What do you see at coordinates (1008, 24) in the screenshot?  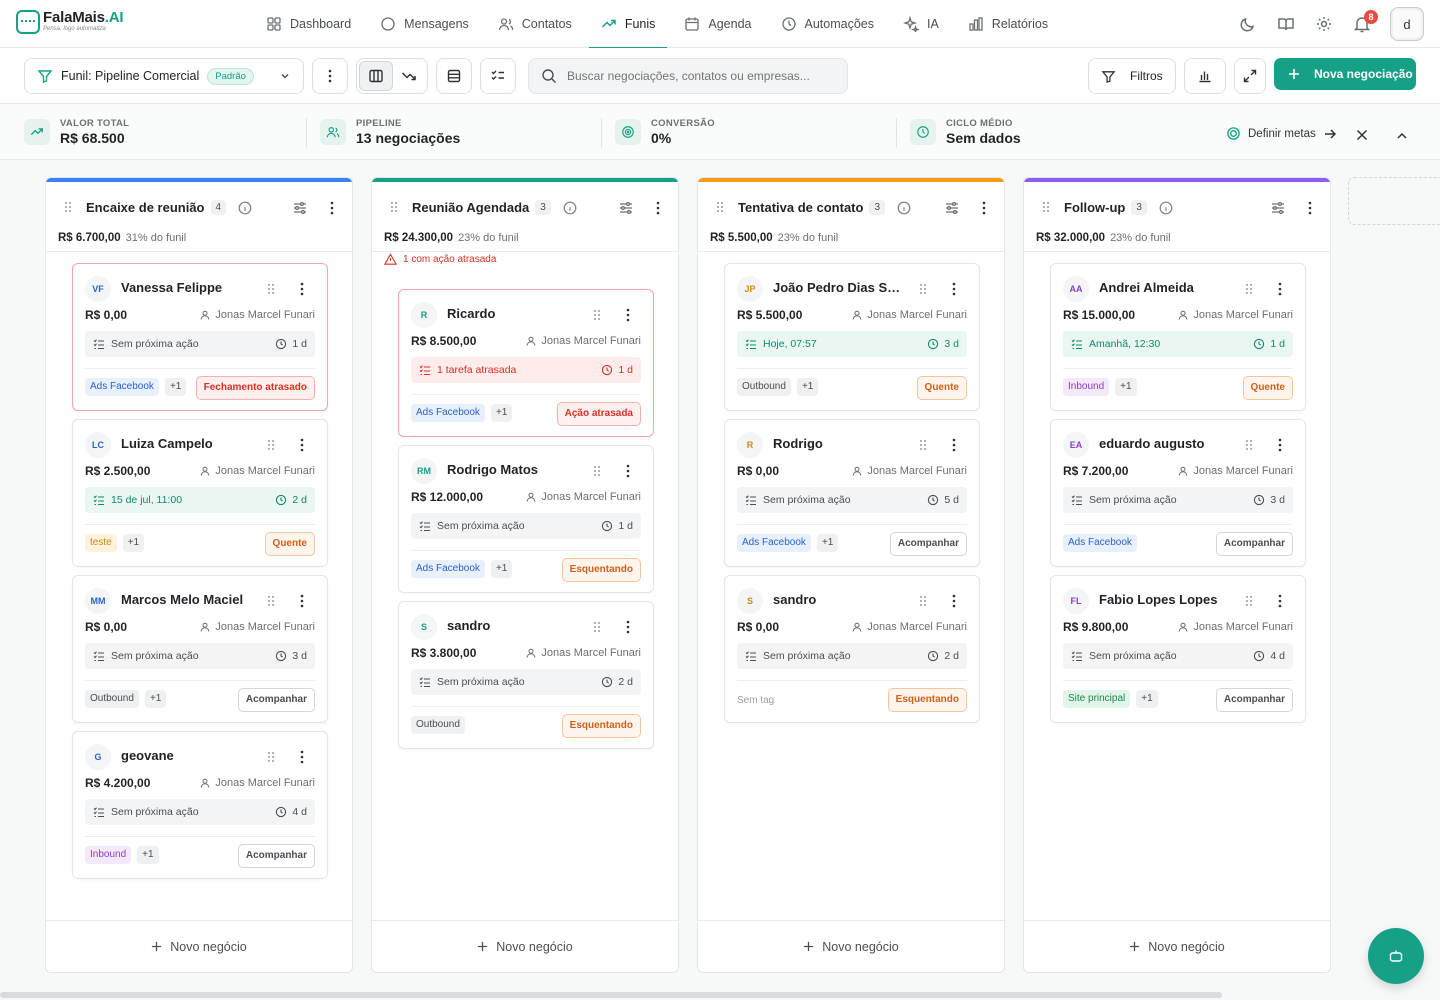 I see `nav-item-relatórios: Relatórios` at bounding box center [1008, 24].